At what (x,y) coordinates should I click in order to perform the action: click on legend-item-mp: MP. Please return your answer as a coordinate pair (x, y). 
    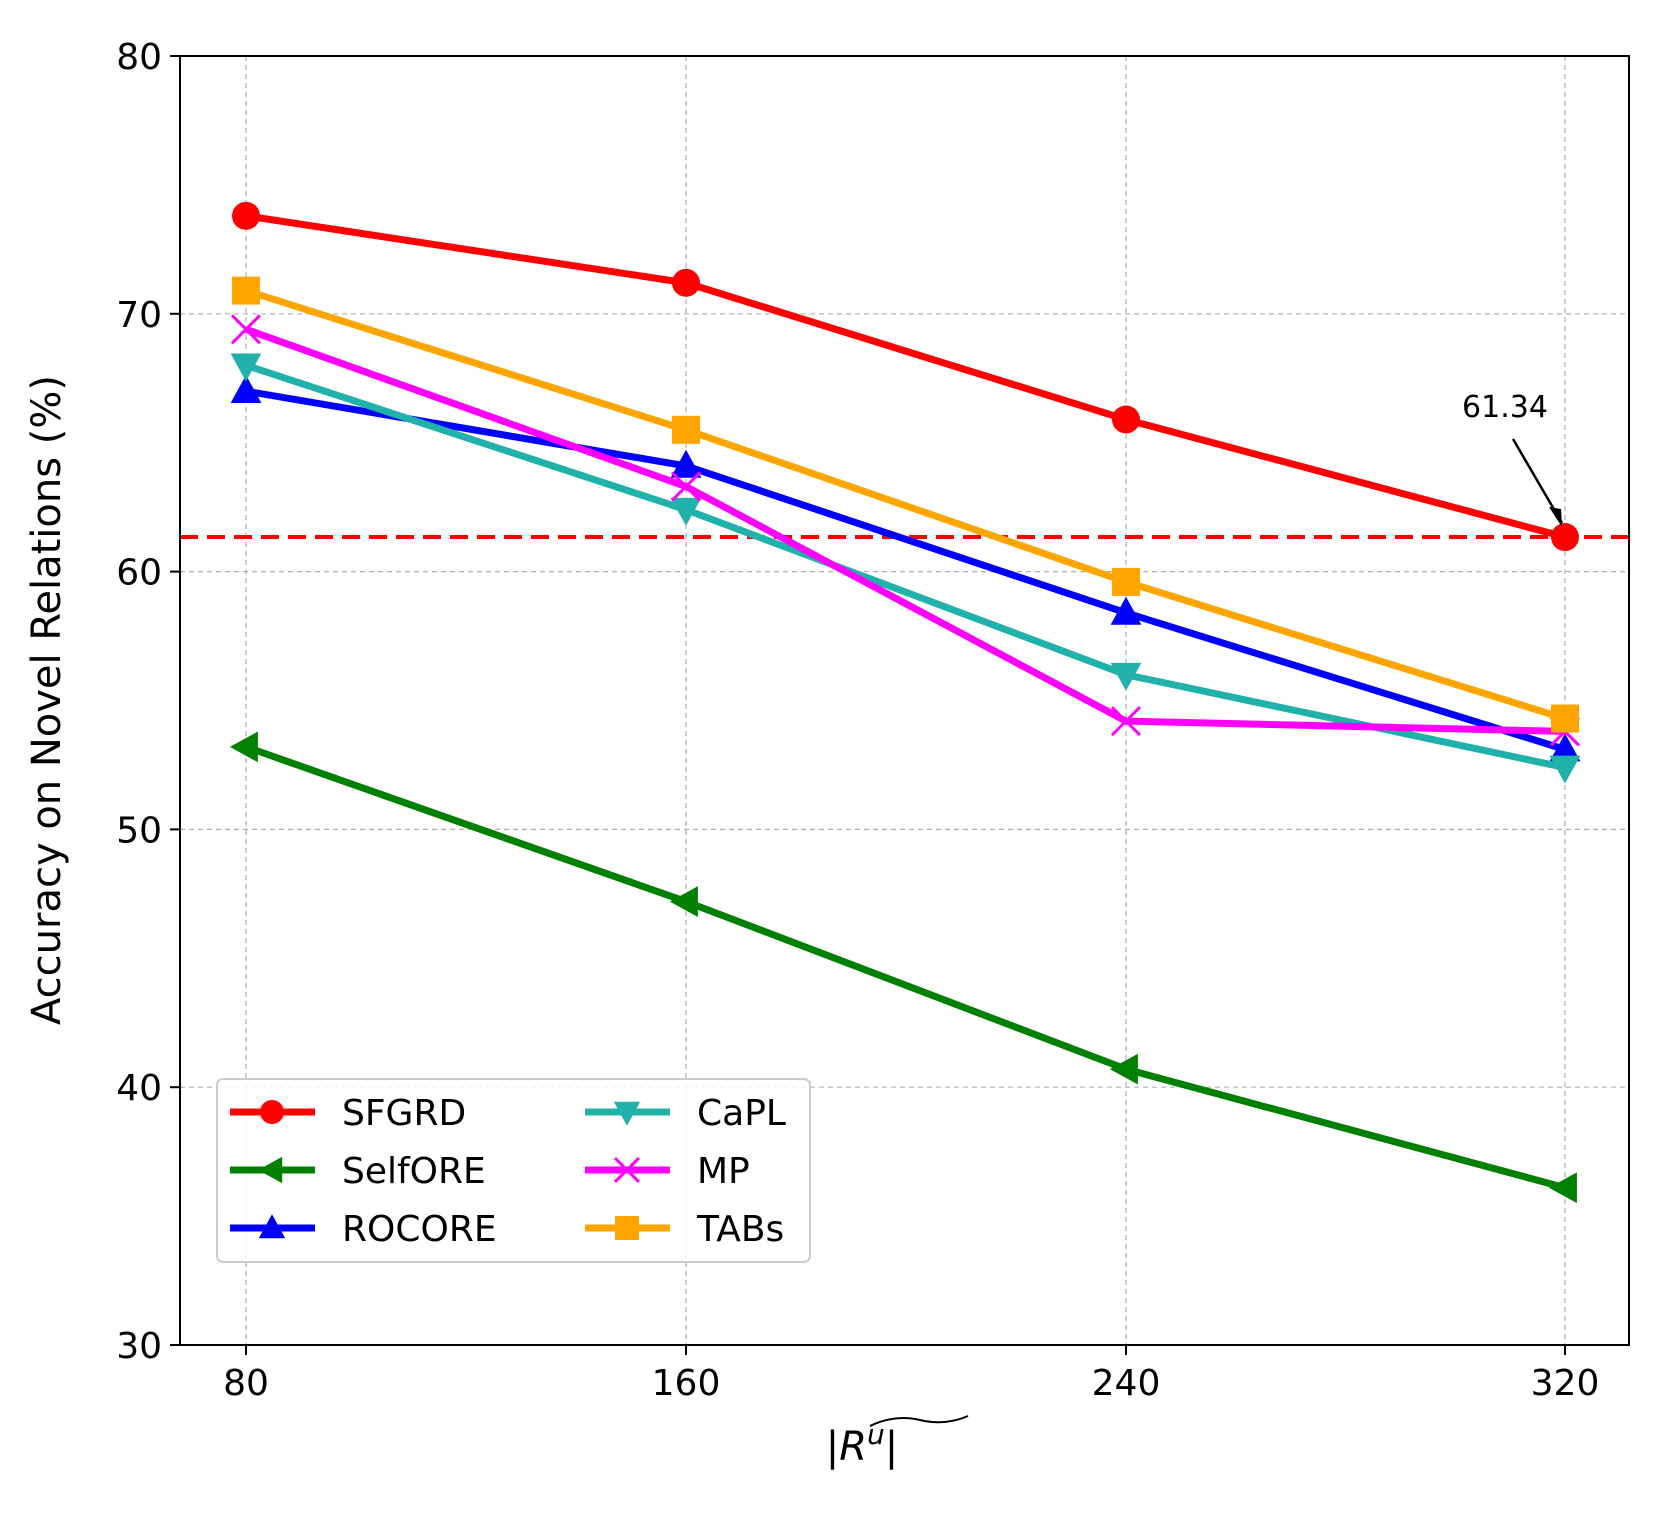
    Looking at the image, I should click on (667, 1171).